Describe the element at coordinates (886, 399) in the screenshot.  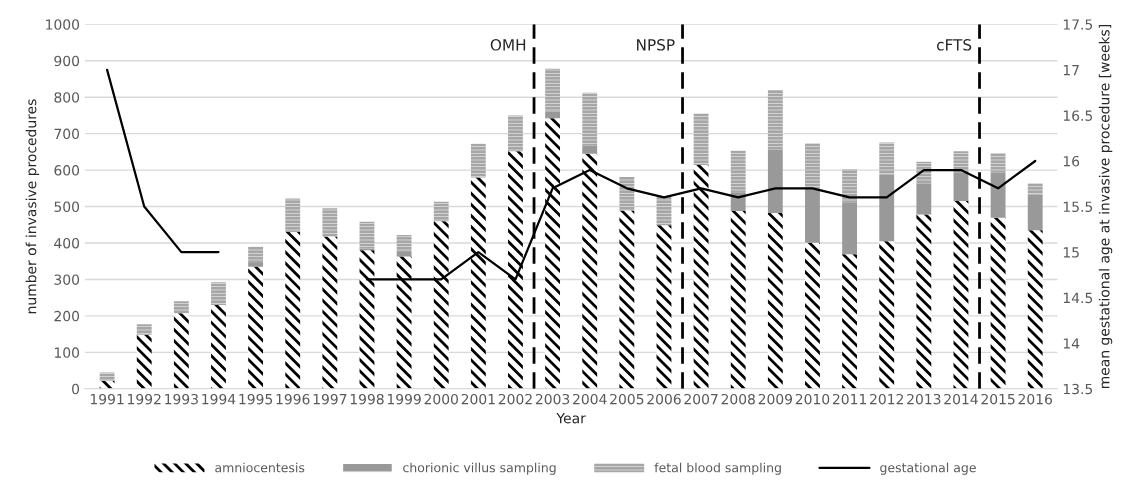
I see `x-tick-label: 2012` at that location.